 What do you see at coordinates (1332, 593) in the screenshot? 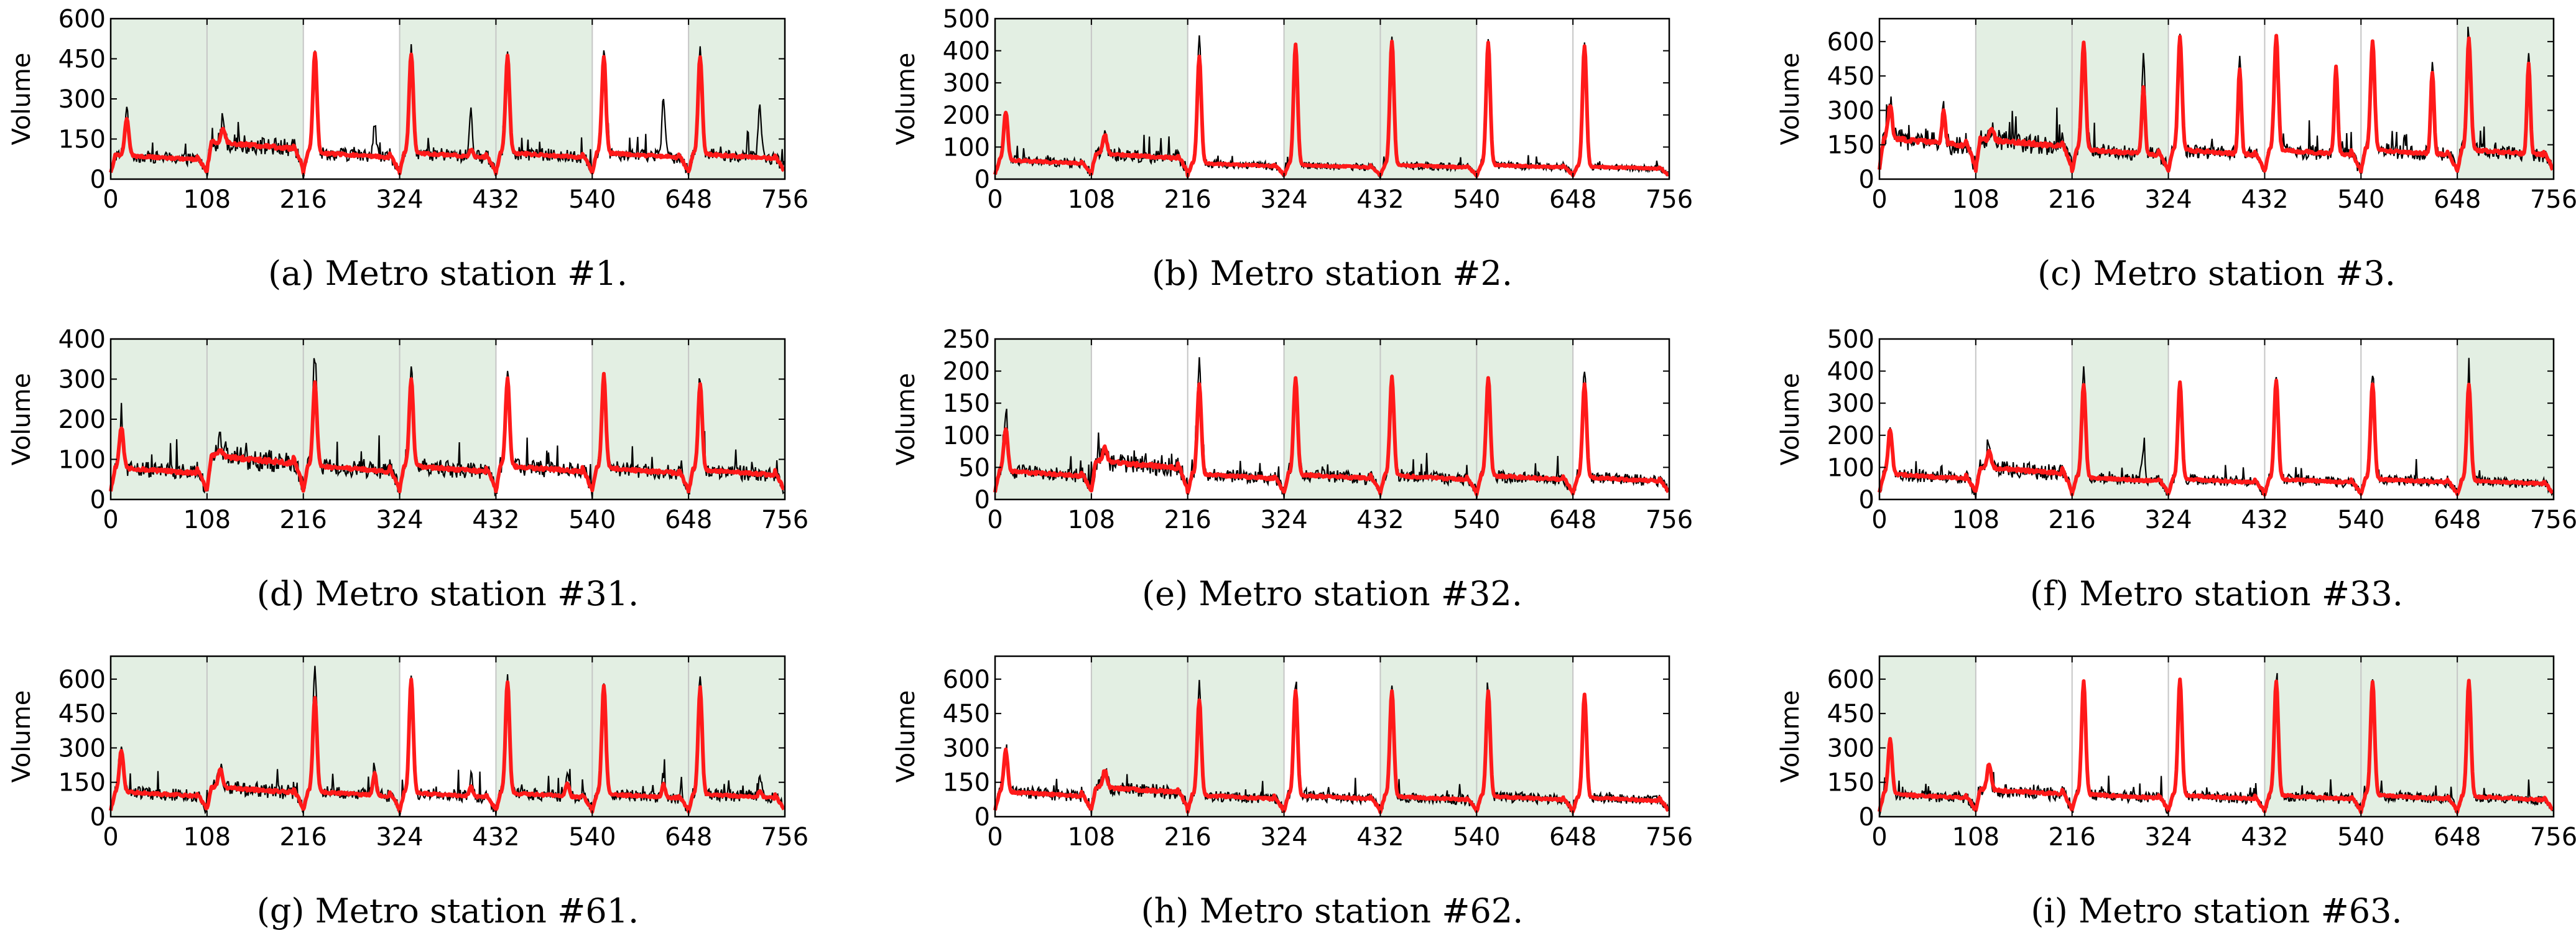
I see `panel-caption: (e) Metro station #32.` at bounding box center [1332, 593].